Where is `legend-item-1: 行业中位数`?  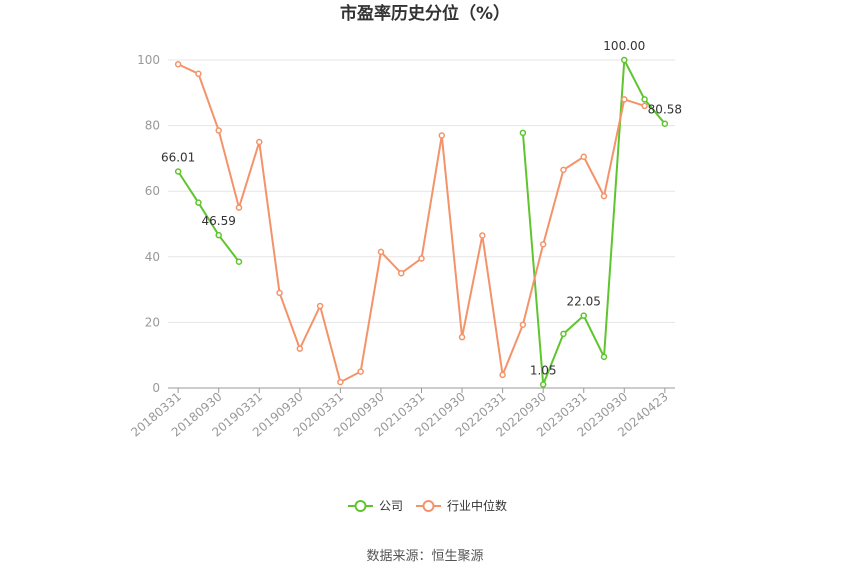 legend-item-1: 行业中位数 is located at coordinates (461, 505).